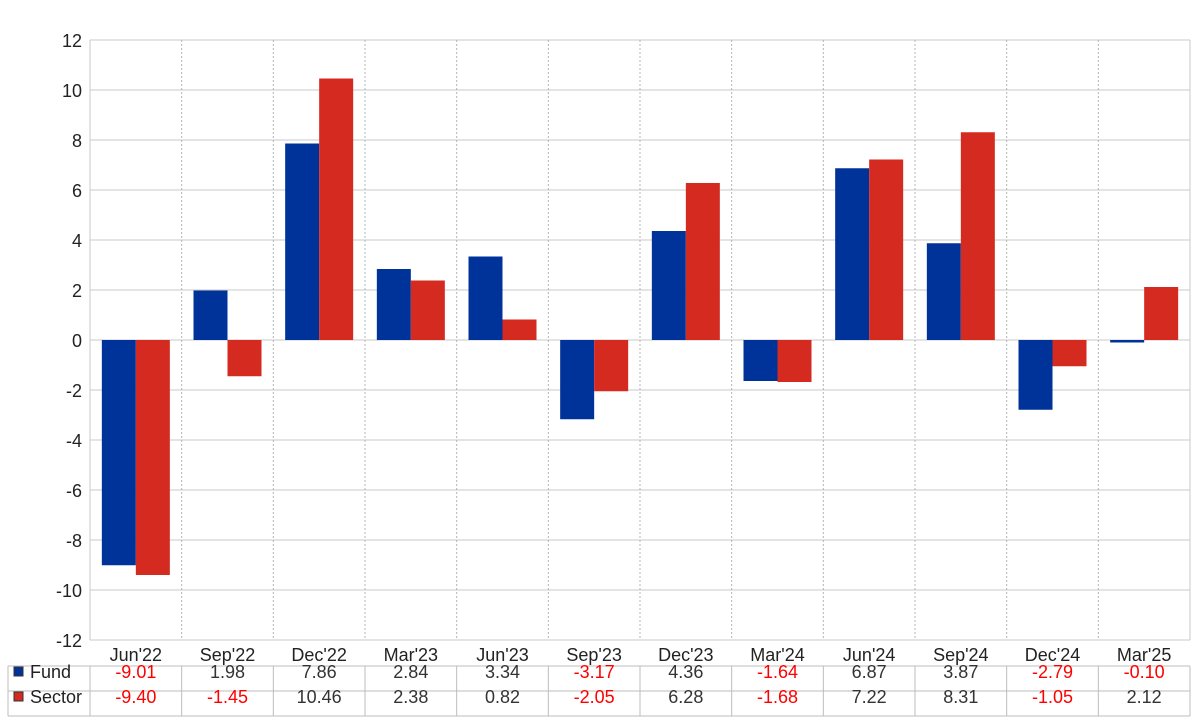 This screenshot has height=720, width=1200. Describe the element at coordinates (1052, 655) in the screenshot. I see `x-tick-label: Dec'24` at that location.